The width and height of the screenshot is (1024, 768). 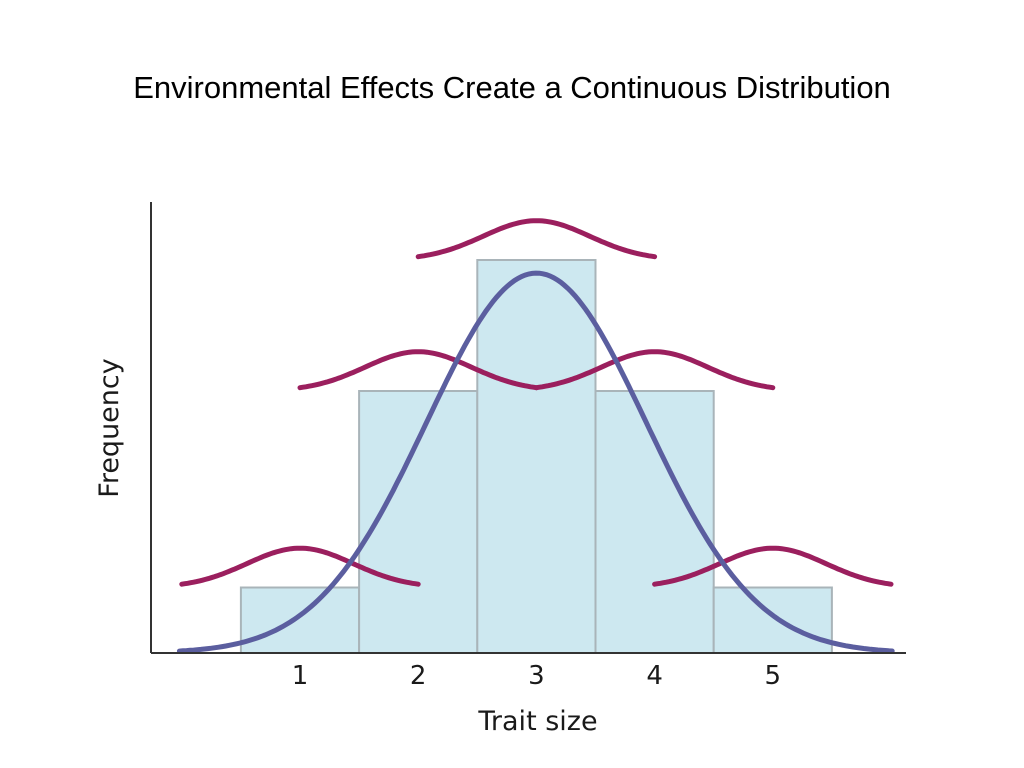 What do you see at coordinates (537, 721) in the screenshot?
I see `x-axis-label: Trait size` at bounding box center [537, 721].